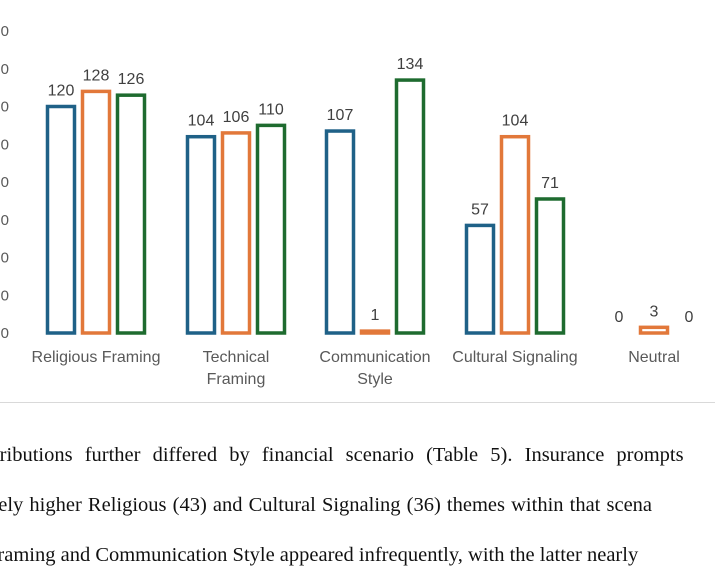 Image resolution: width=715 pixels, height=587 pixels. What do you see at coordinates (410, 64) in the screenshot?
I see `data-label: 134` at bounding box center [410, 64].